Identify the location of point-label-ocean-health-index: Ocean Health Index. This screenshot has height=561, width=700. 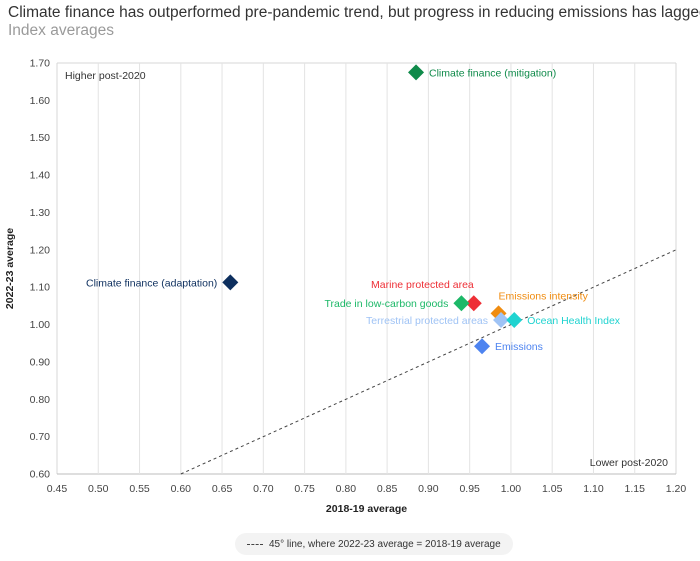
(574, 321).